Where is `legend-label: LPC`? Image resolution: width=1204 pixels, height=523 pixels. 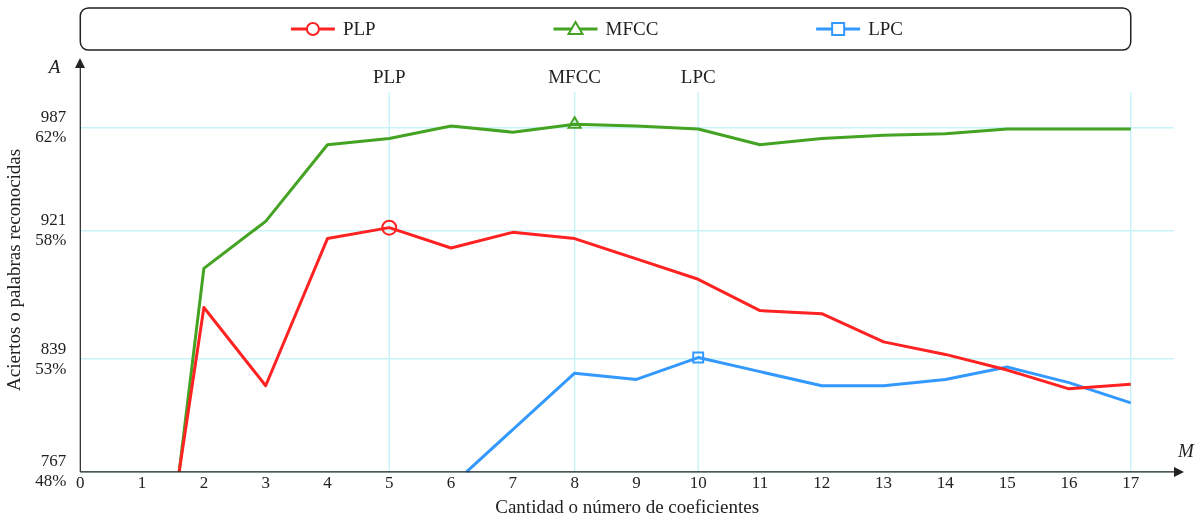
legend-label: LPC is located at coordinates (885, 28).